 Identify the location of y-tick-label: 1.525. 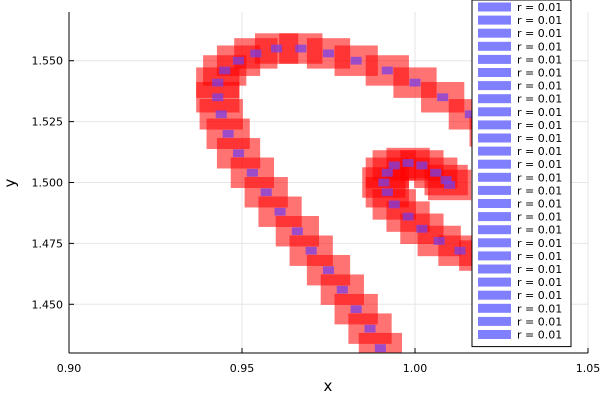
(48, 122).